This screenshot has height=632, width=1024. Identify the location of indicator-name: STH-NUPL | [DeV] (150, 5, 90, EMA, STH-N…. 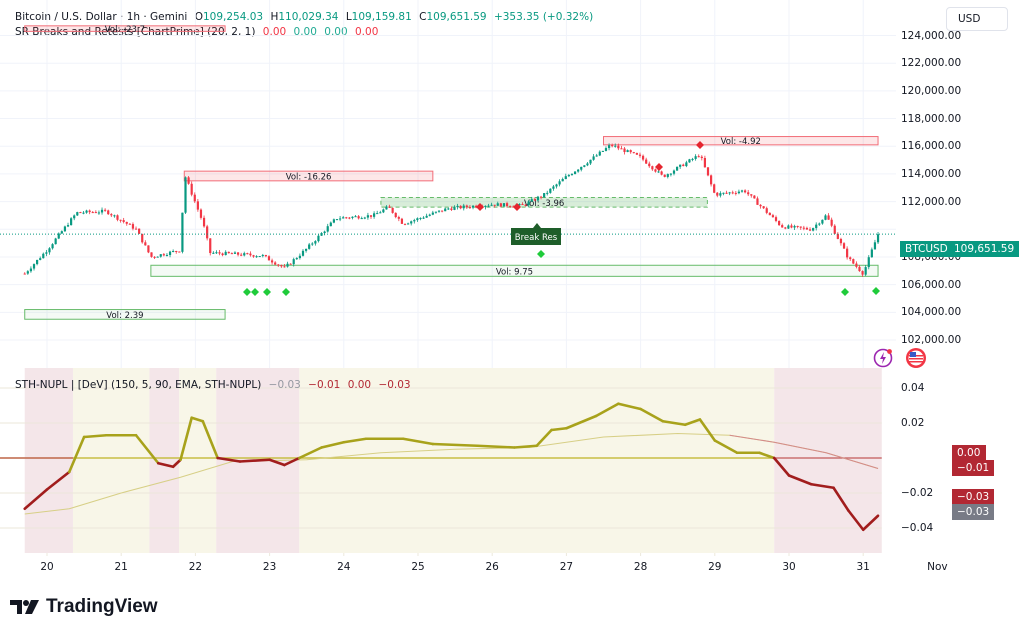
(138, 385).